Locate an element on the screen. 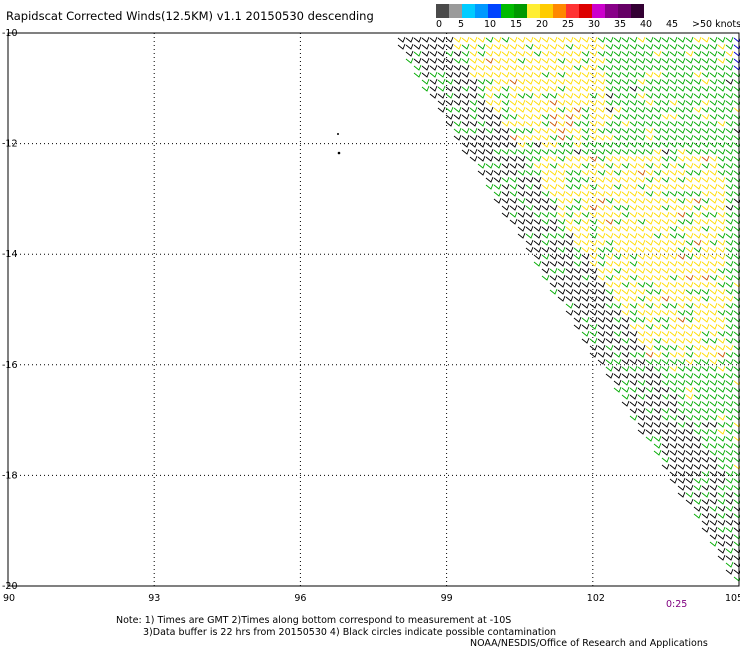 This screenshot has height=650, width=740. lon-tick-label: 96 is located at coordinates (300, 598).